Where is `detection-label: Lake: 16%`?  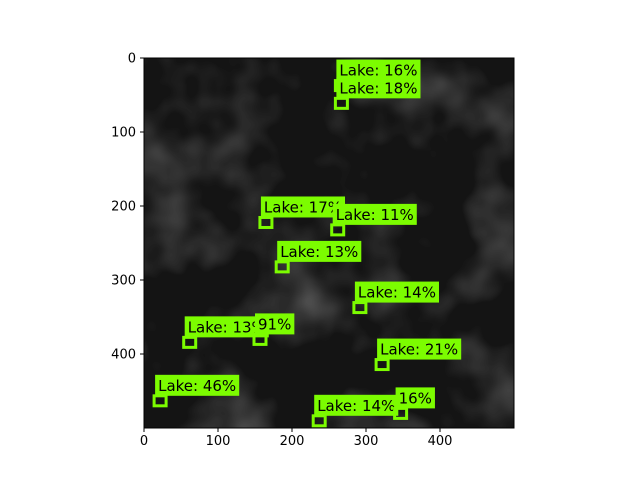 detection-label: Lake: 16% is located at coordinates (378, 71).